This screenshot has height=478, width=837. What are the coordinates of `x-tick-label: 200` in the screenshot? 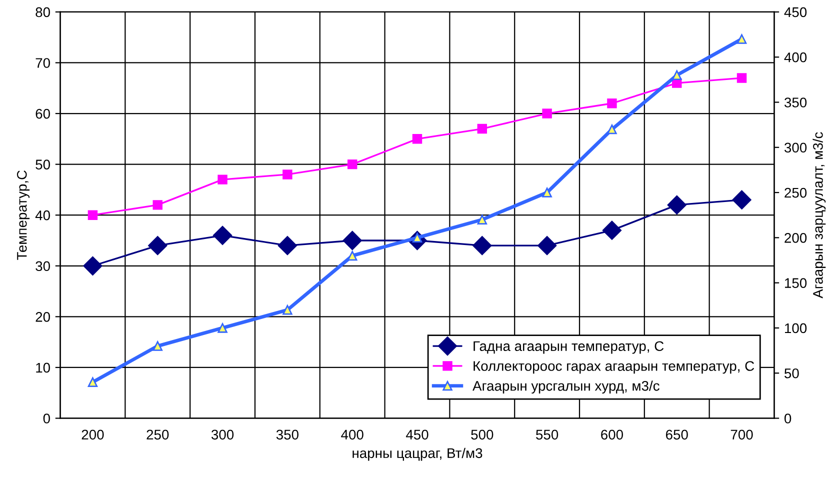 It's located at (93, 435).